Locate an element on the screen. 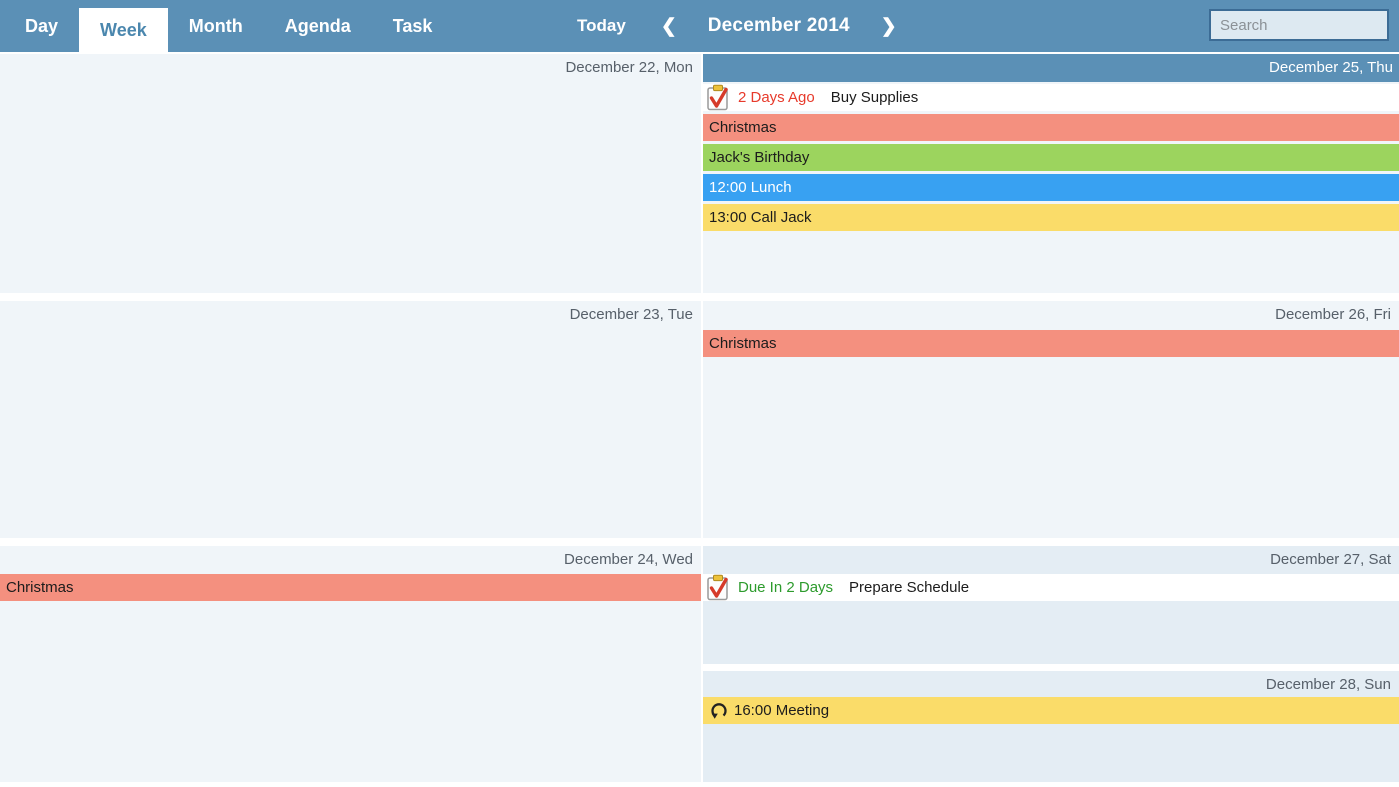  task-due-status: Due In 2 Days is located at coordinates (786, 587).